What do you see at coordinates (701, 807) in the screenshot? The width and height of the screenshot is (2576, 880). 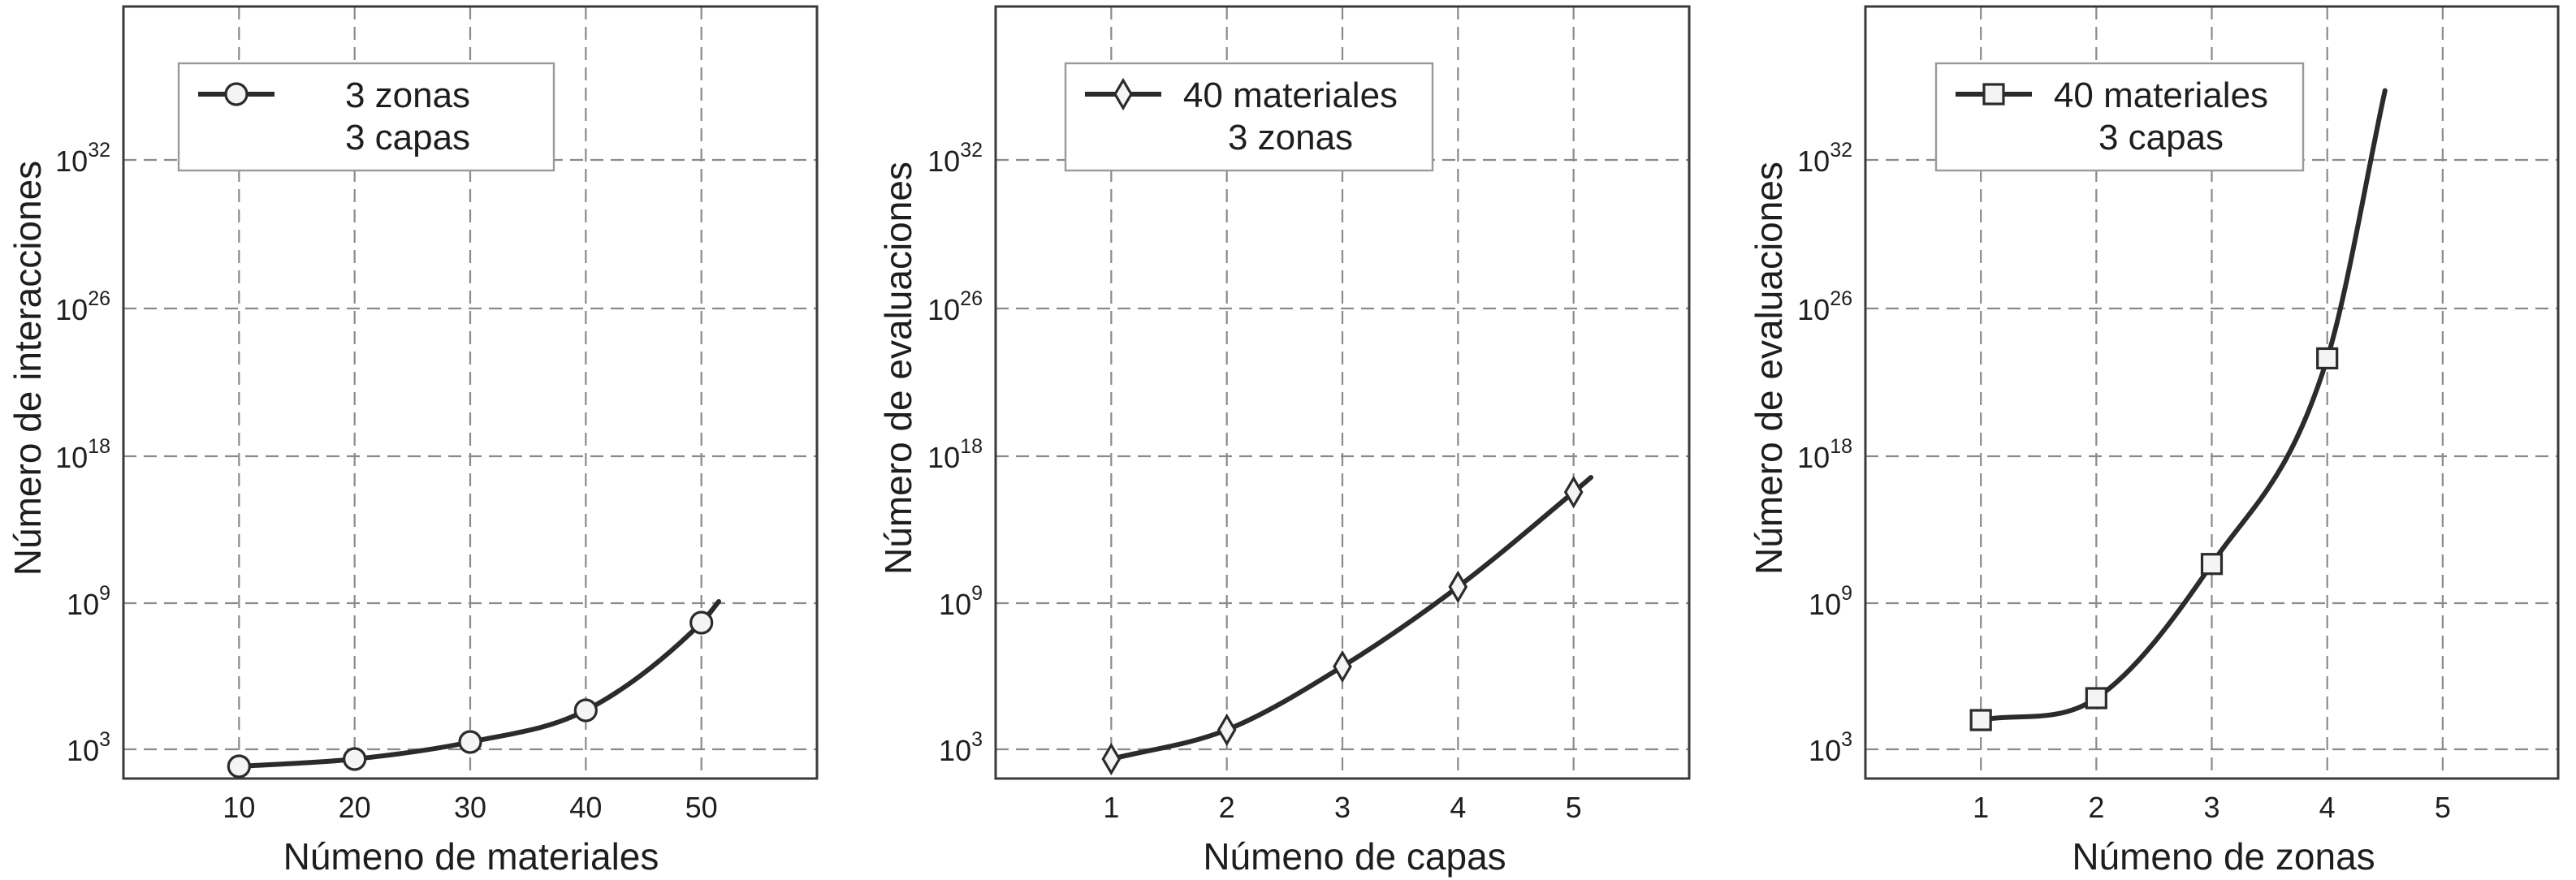 I see `x-tick-label: 50` at bounding box center [701, 807].